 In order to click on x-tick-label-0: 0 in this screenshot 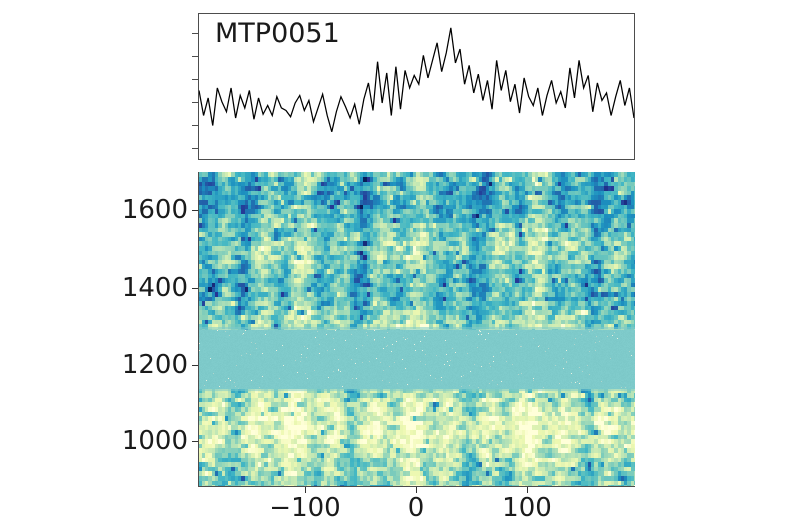, I will do `click(416, 508)`.